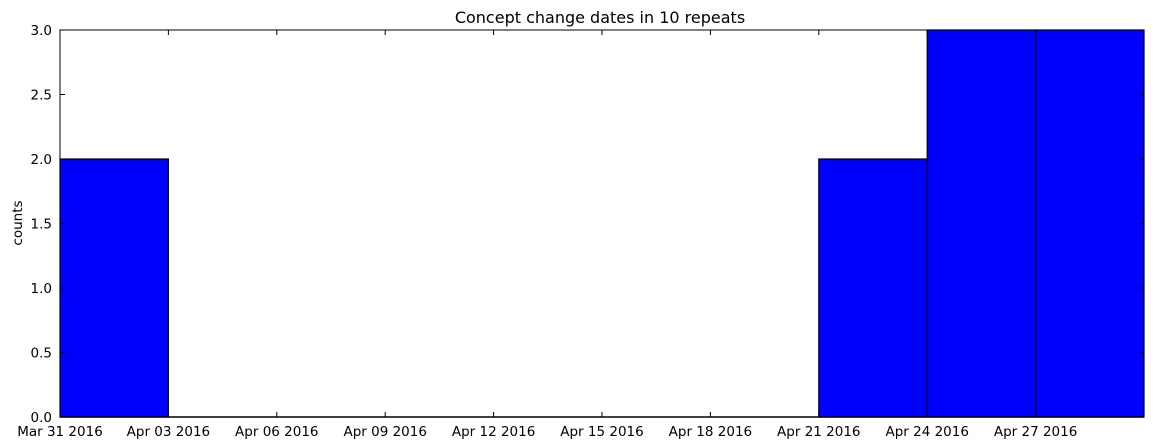  What do you see at coordinates (600, 17) in the screenshot?
I see `chart-title: Concept change dates in 10 repeats` at bounding box center [600, 17].